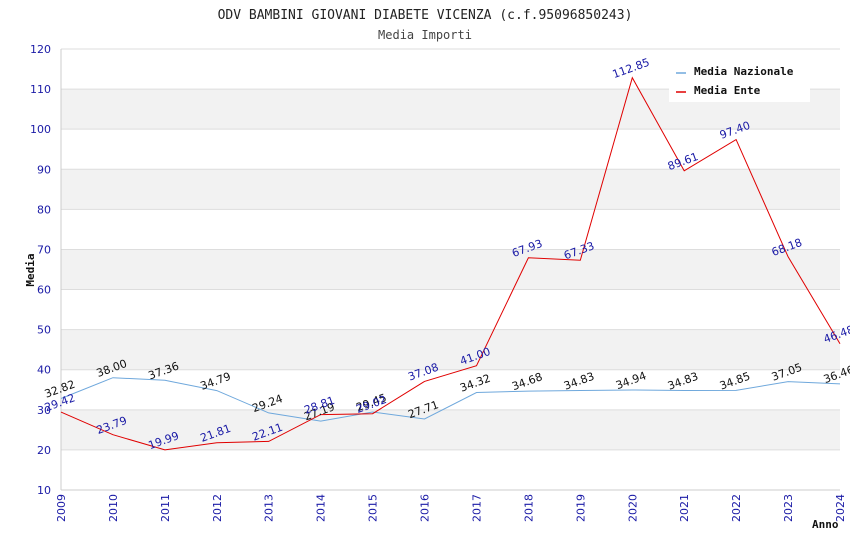  What do you see at coordinates (632, 508) in the screenshot?
I see `x-tick-label: 2020` at bounding box center [632, 508].